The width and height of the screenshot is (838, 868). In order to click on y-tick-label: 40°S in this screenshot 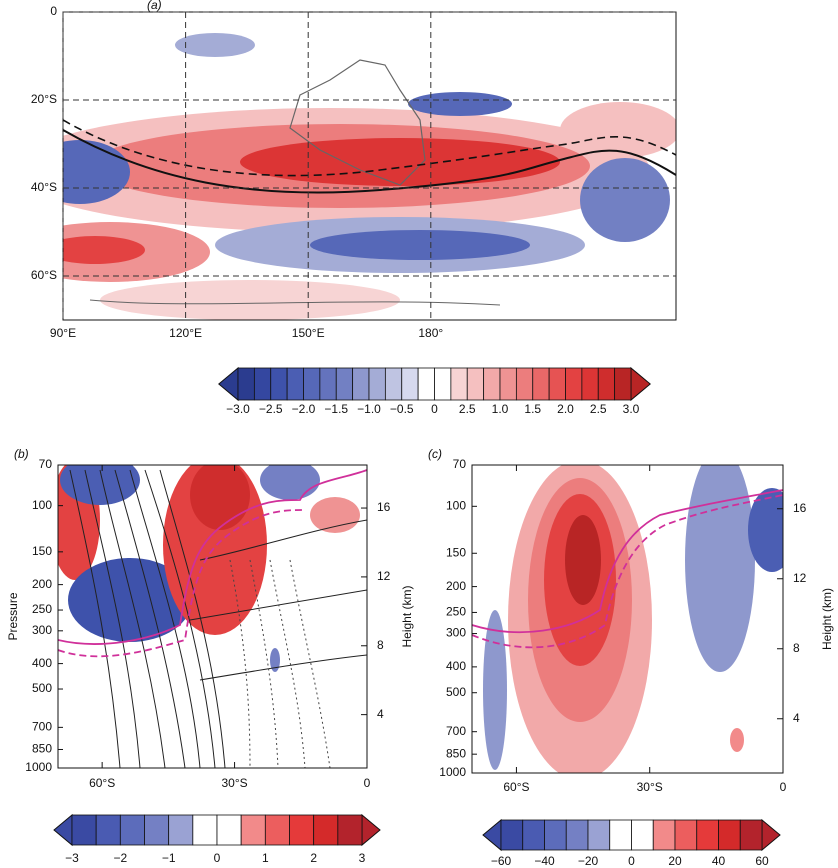, I will do `click(44, 187)`.